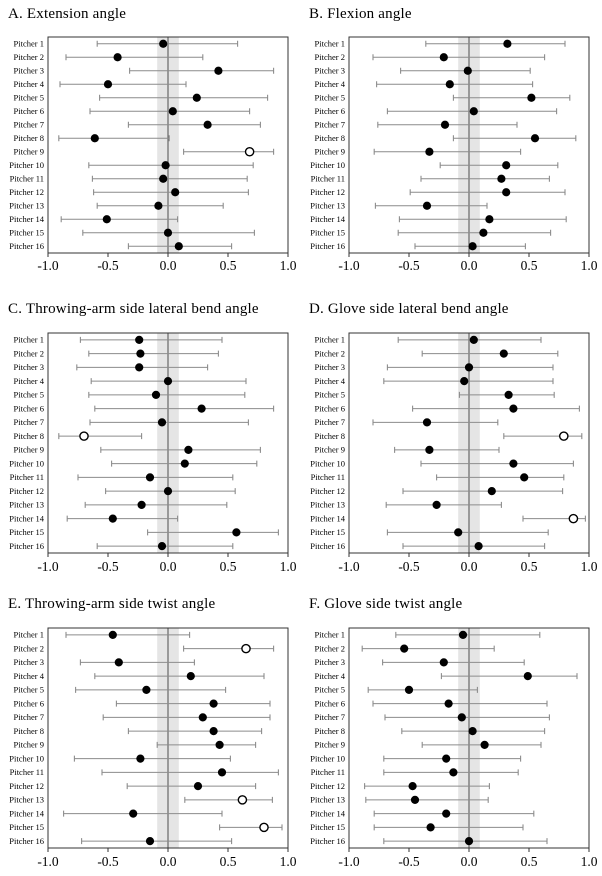 The height and width of the screenshot is (876, 602). I want to click on panel-b-title: B. Flexion angle, so click(360, 14).